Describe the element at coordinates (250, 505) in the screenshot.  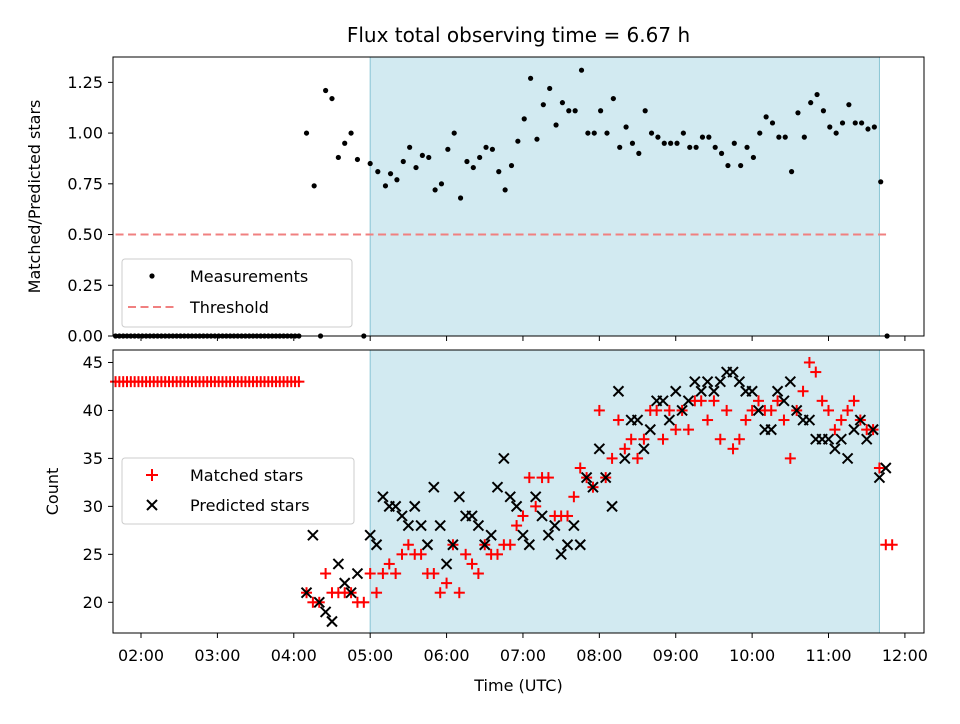
I see `legend-predicted-label: Predicted stars` at that location.